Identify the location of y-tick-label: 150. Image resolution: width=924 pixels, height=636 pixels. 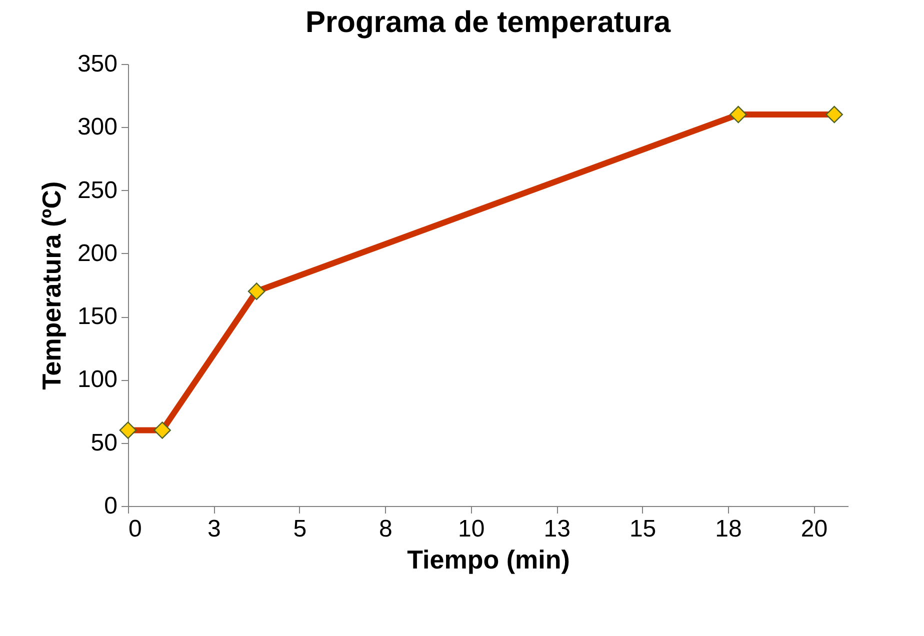
(97, 316).